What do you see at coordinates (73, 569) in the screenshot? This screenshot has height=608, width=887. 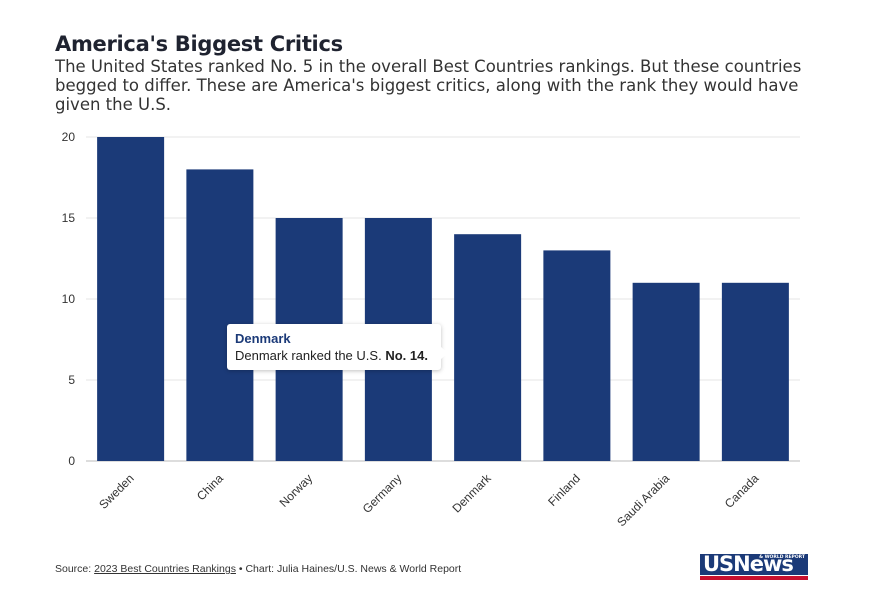 I see `source-prefix: Source:` at bounding box center [73, 569].